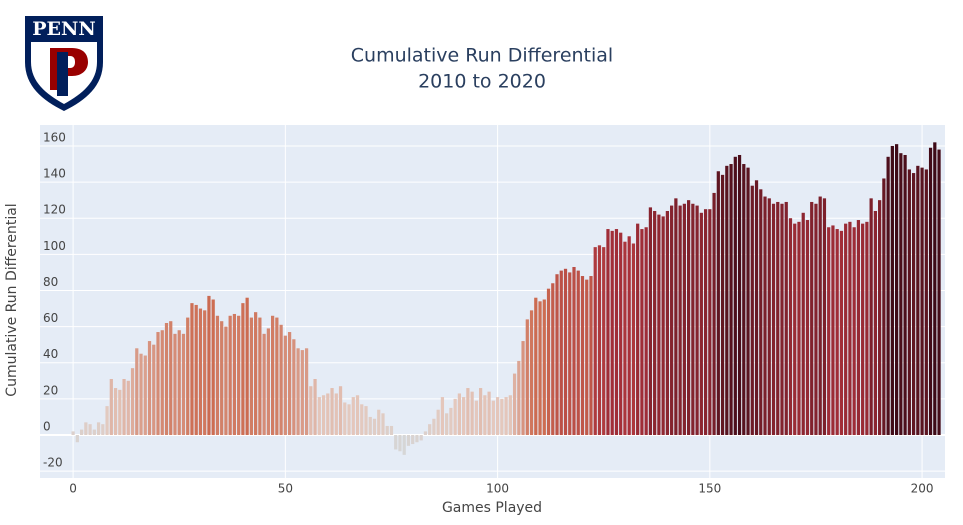 This screenshot has height=525, width=963. Describe the element at coordinates (497, 489) in the screenshot. I see `x-tick-label: 100` at that location.